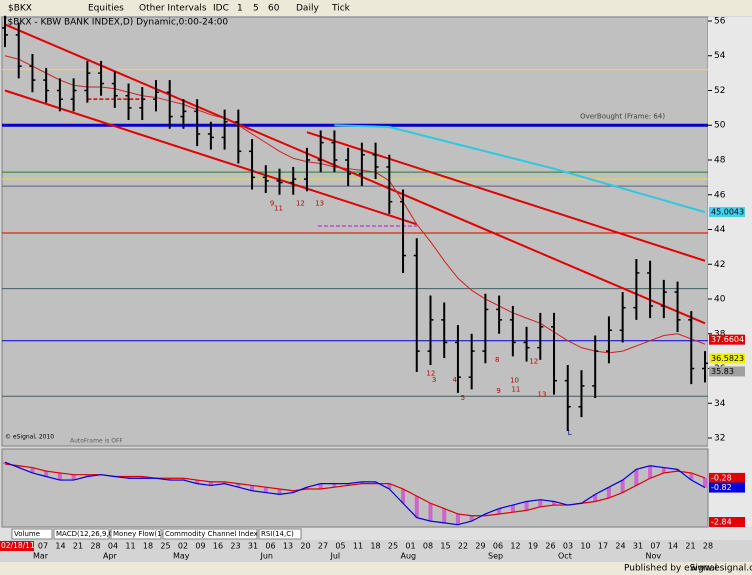  What do you see at coordinates (183, 546) in the screenshot?
I see `x-tick-label: 02` at bounding box center [183, 546].